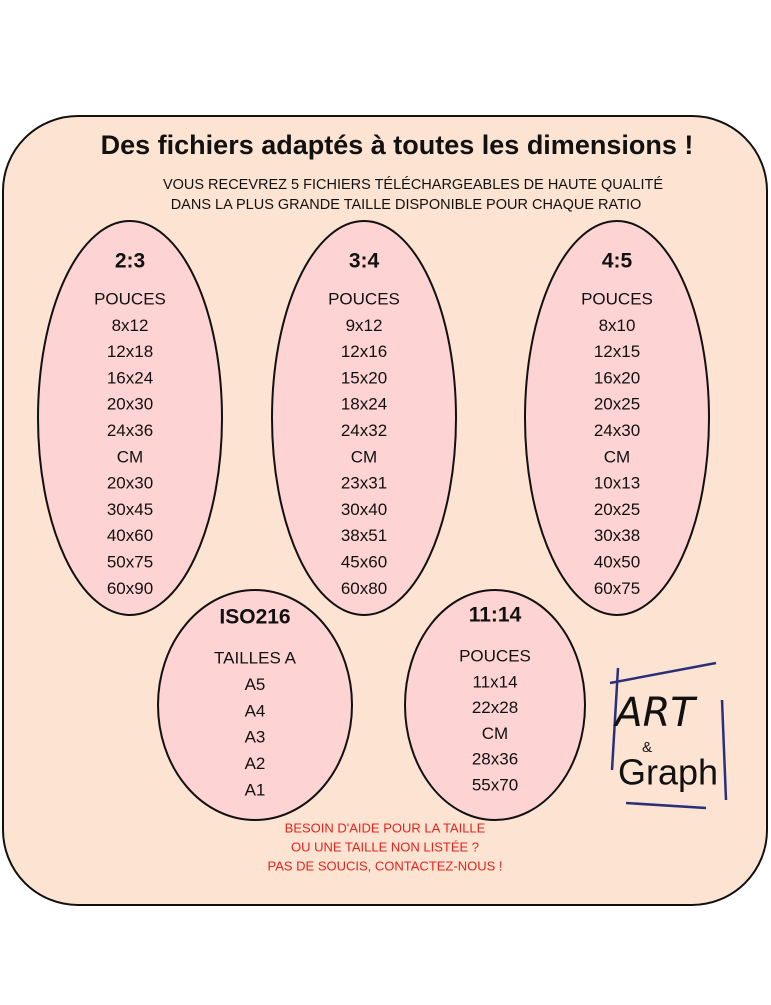 This screenshot has width=771, height=1005. What do you see at coordinates (130, 377) in the screenshot?
I see `size-item: 16x24` at bounding box center [130, 377].